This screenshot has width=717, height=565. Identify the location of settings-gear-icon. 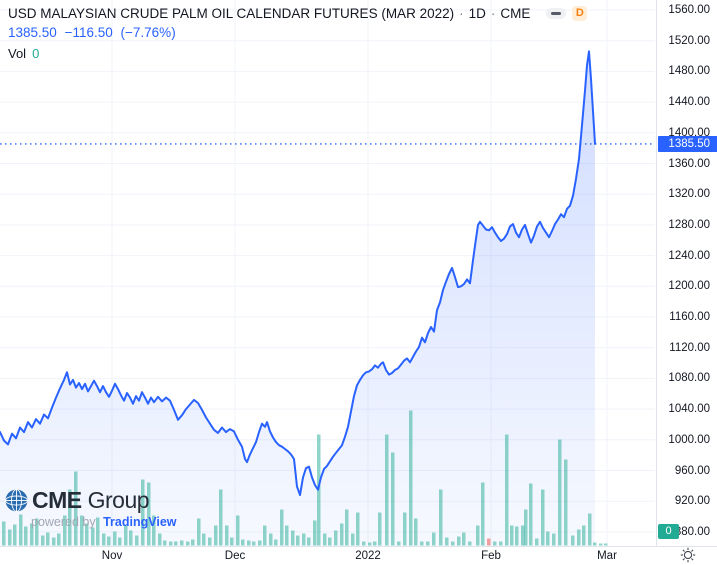
(688, 555).